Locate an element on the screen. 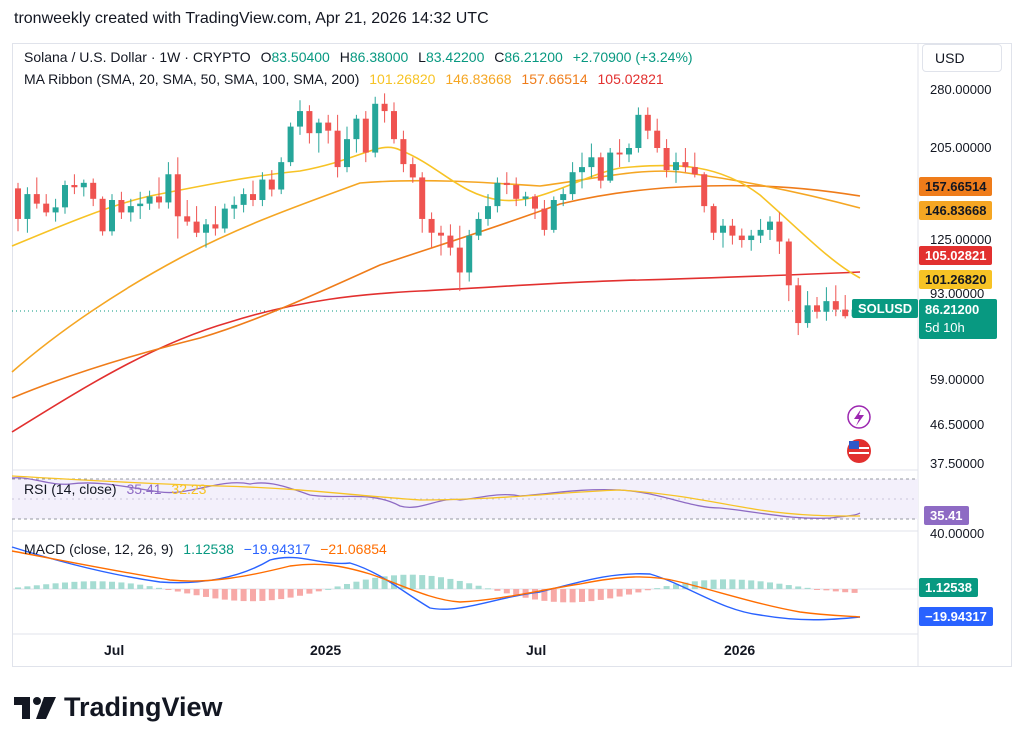 The height and width of the screenshot is (748, 1024). price-tick: 205.00000 is located at coordinates (961, 147).